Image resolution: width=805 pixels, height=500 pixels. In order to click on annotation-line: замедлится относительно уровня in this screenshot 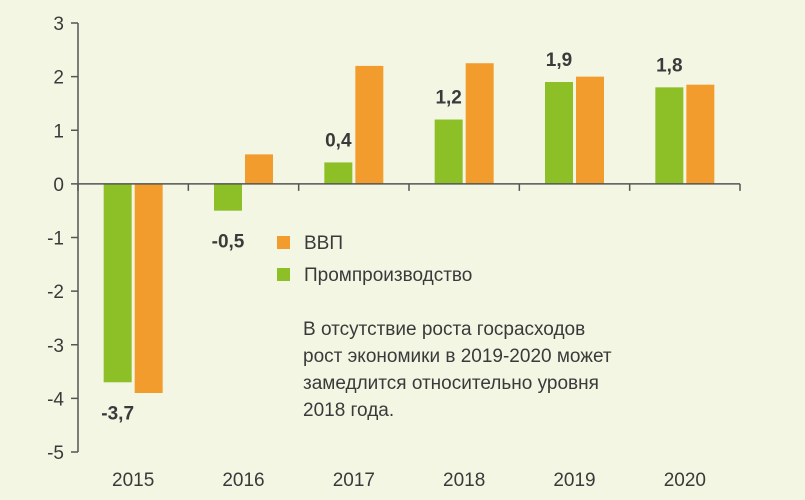, I will do `click(451, 383)`.